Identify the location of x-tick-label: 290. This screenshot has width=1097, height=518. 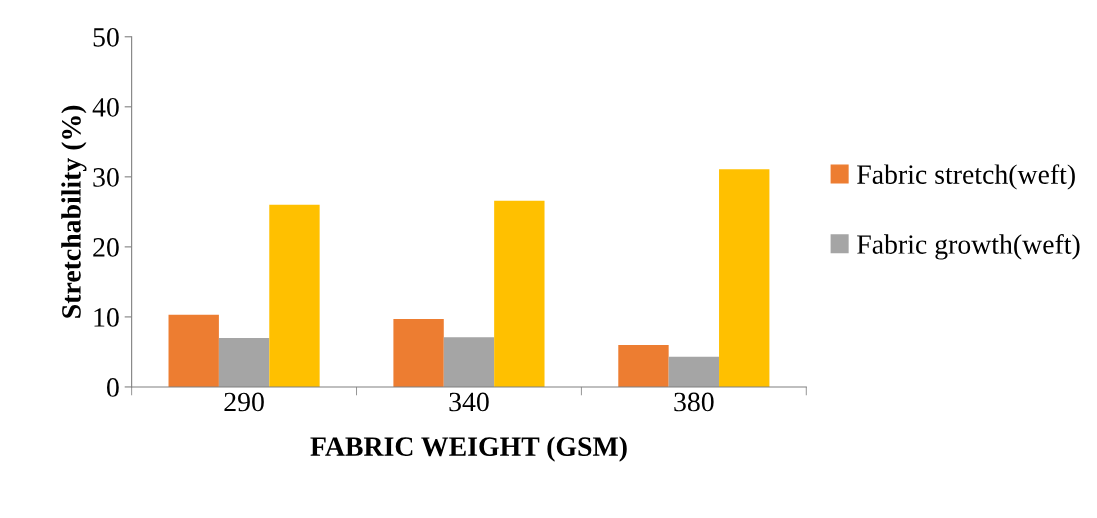
(244, 402).